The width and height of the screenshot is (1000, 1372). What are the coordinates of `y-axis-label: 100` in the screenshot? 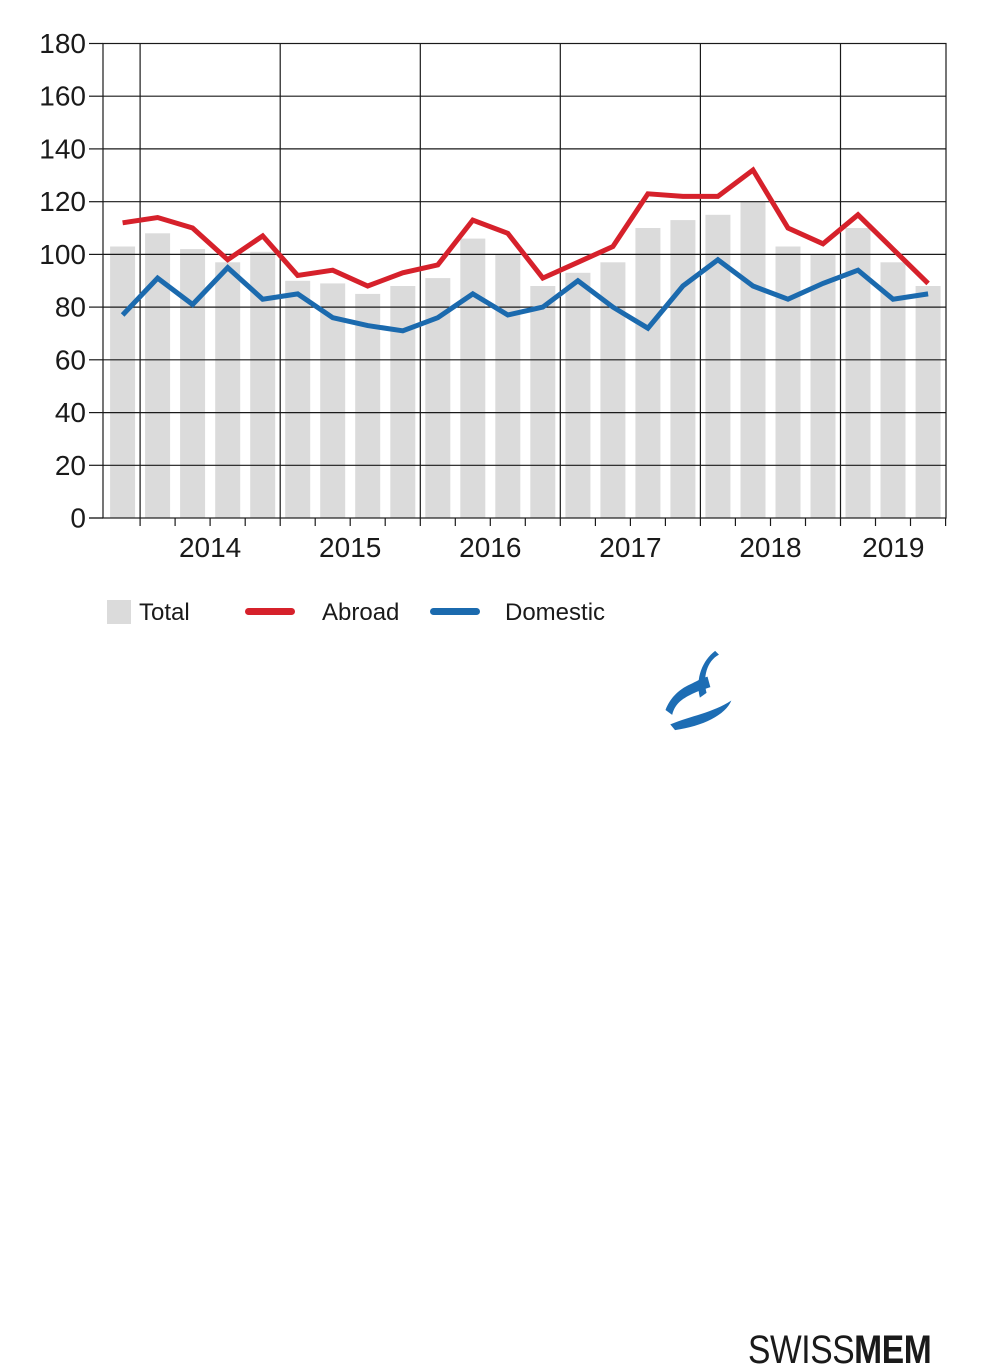 It's located at (62, 254).